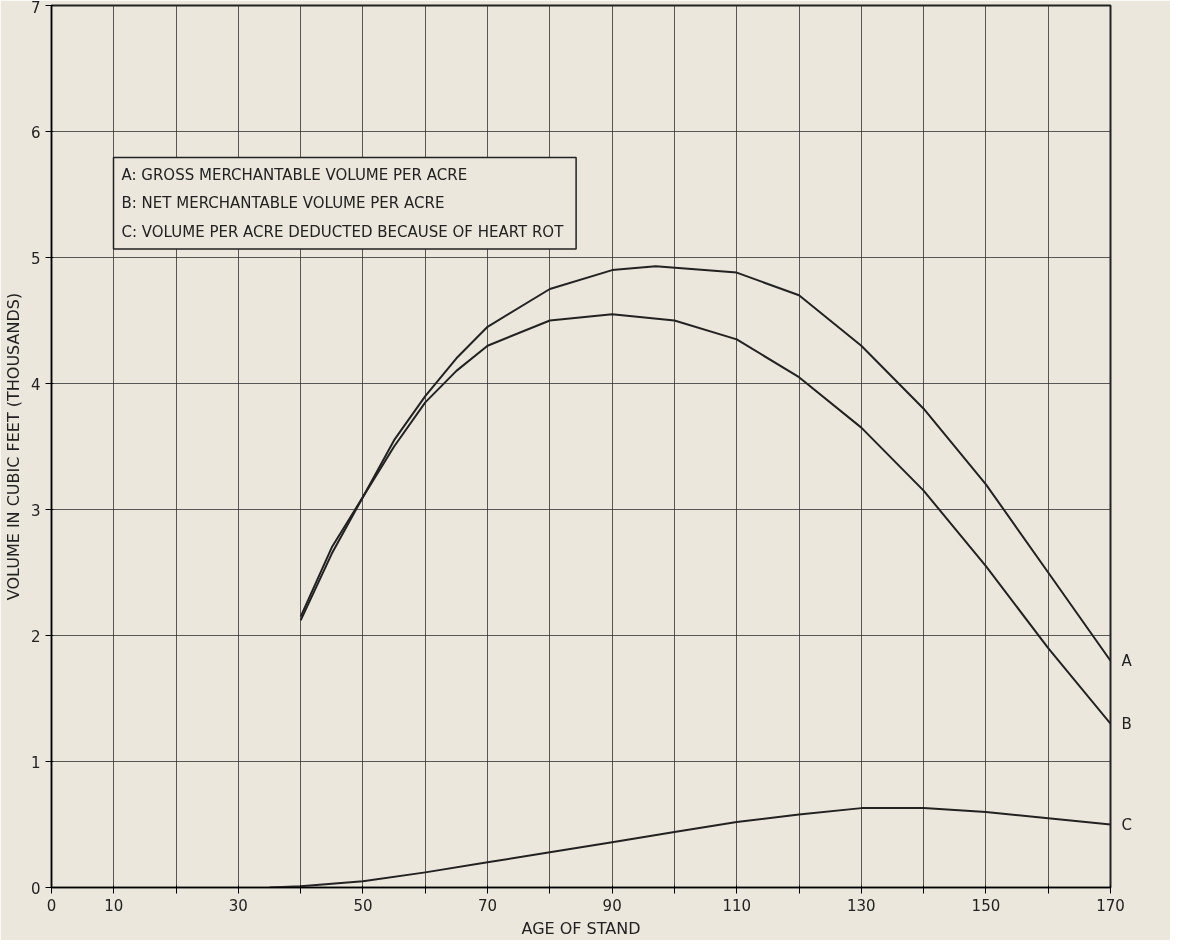 The image size is (1178, 948). I want to click on y-tick-label: 6, so click(35, 132).